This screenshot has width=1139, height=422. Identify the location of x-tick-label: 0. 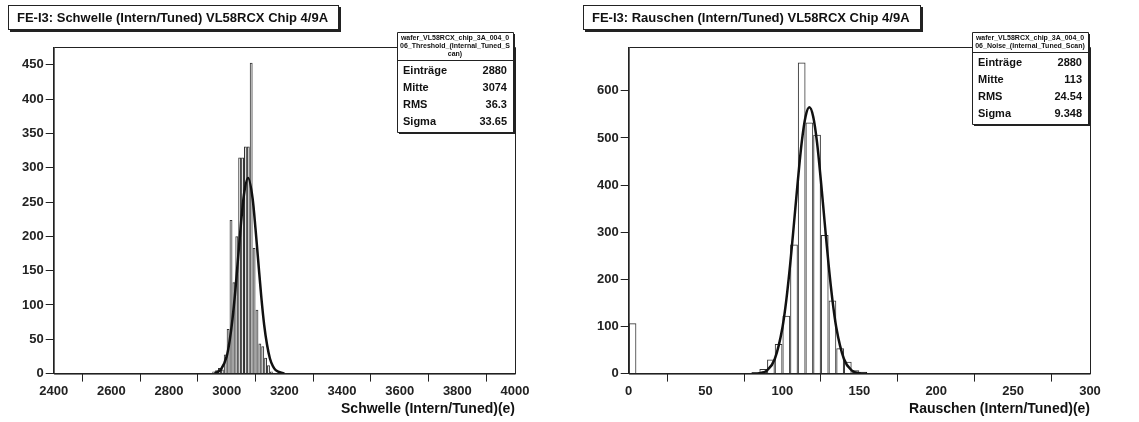
(629, 390).